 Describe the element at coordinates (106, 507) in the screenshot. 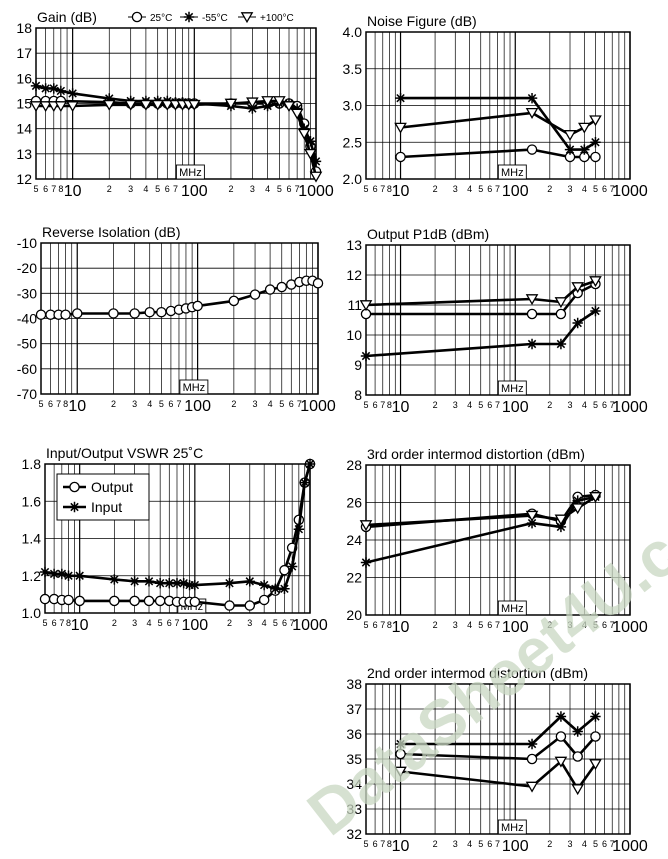

I see `legend-label: Input` at that location.